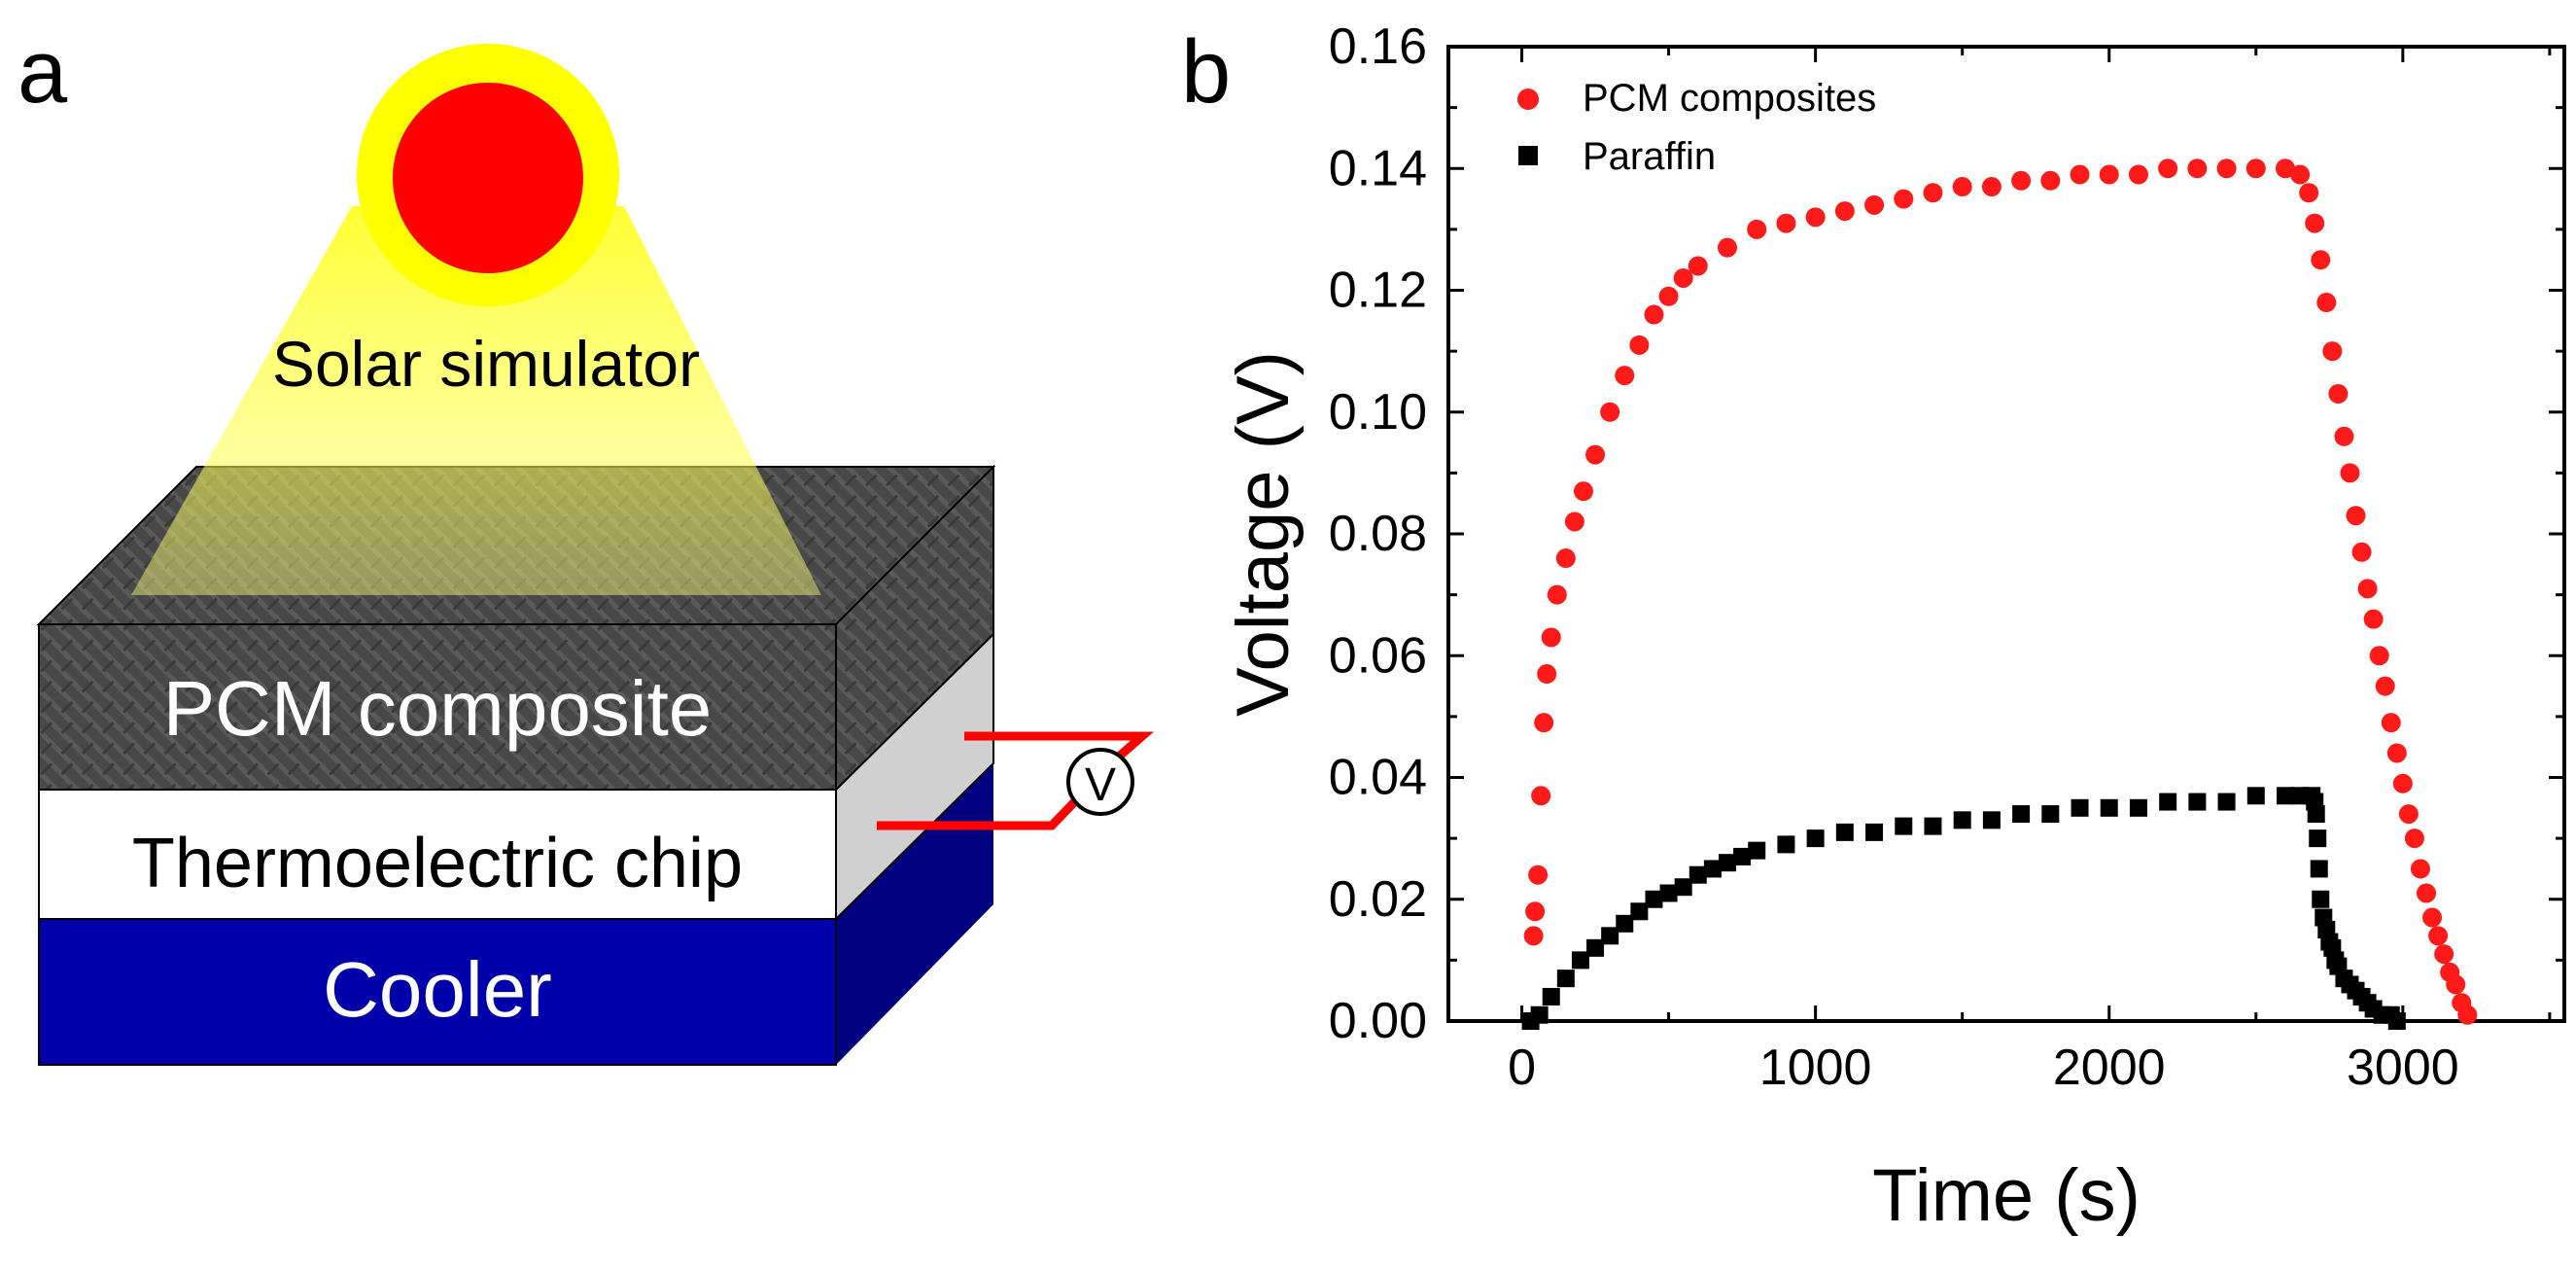 The height and width of the screenshot is (1270, 2576). I want to click on panel-b-label: b, so click(1206, 72).